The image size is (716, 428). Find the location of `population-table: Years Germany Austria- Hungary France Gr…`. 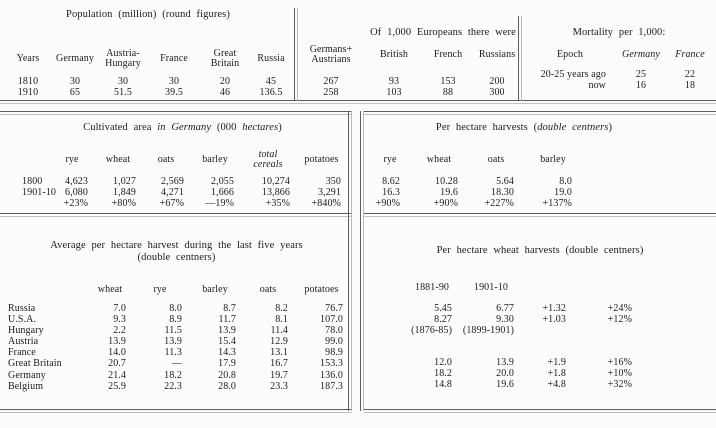

population-table: Years Germany Austria- Hungary France Gr… is located at coordinates (148, 72).